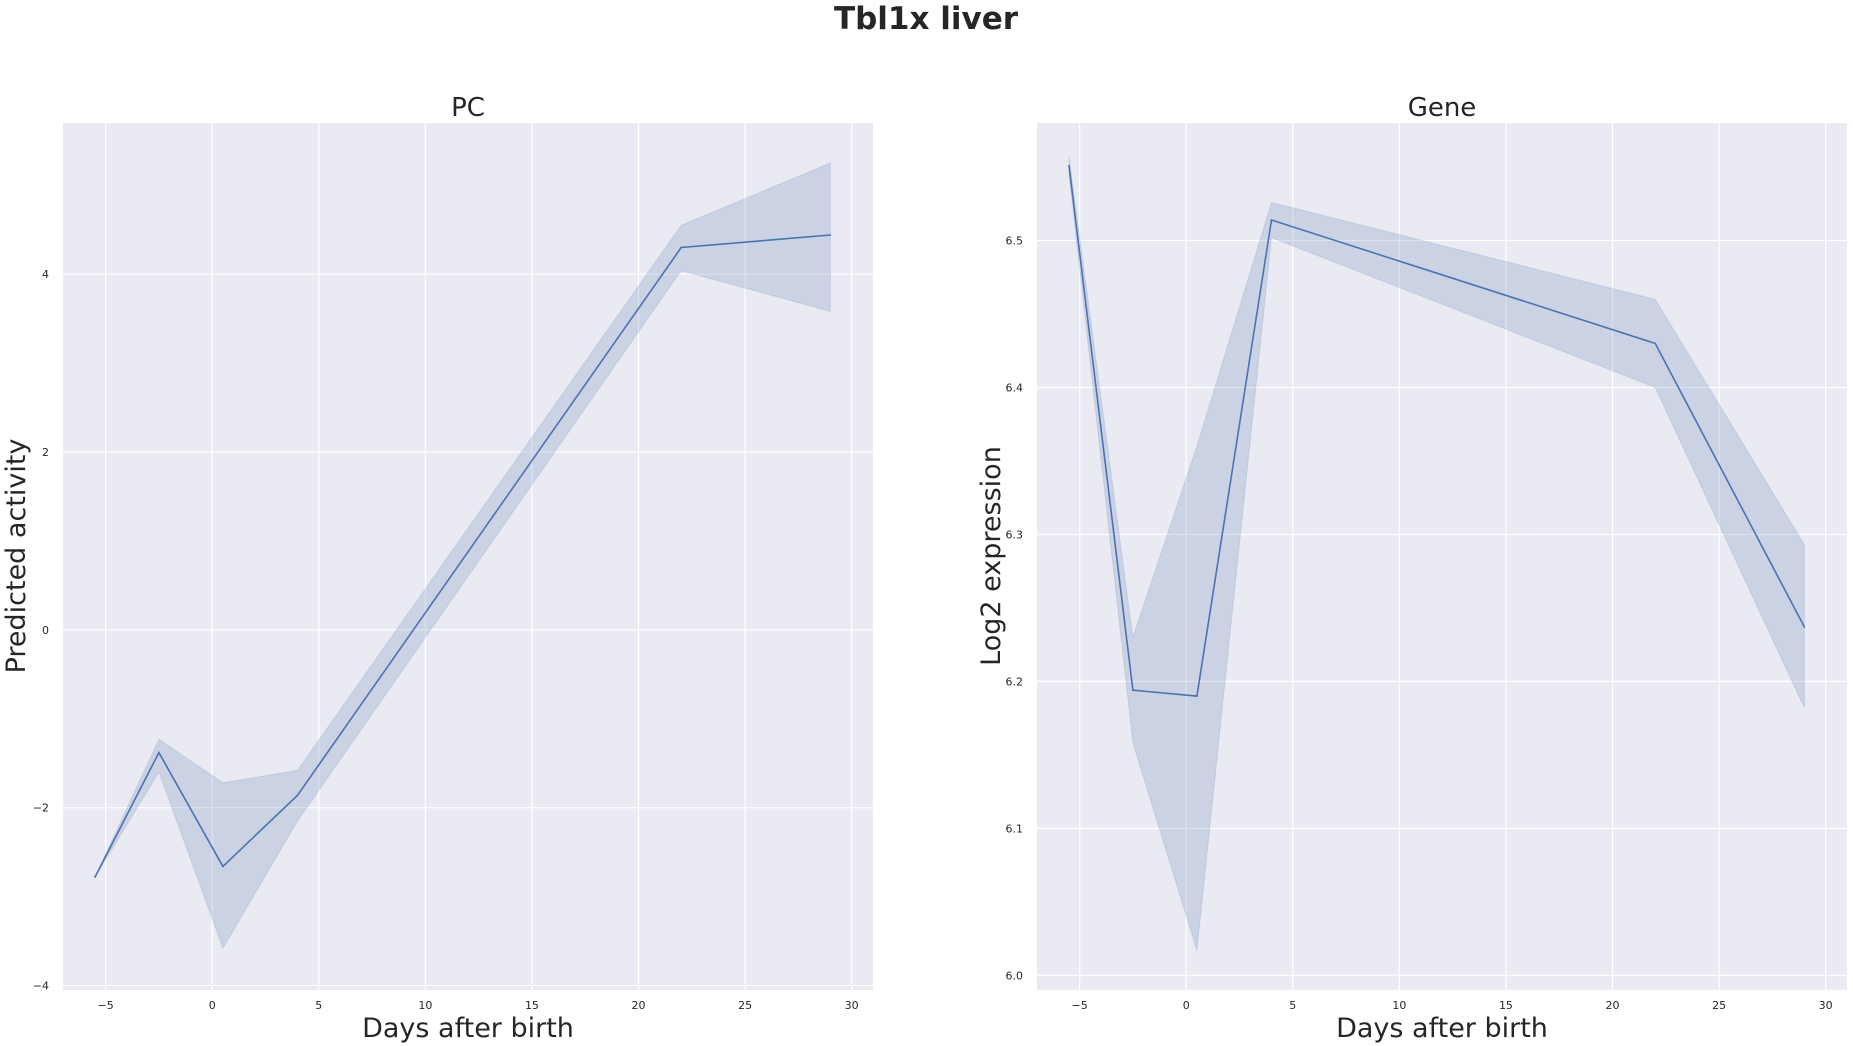  I want to click on panel-title: PC, so click(468, 108).